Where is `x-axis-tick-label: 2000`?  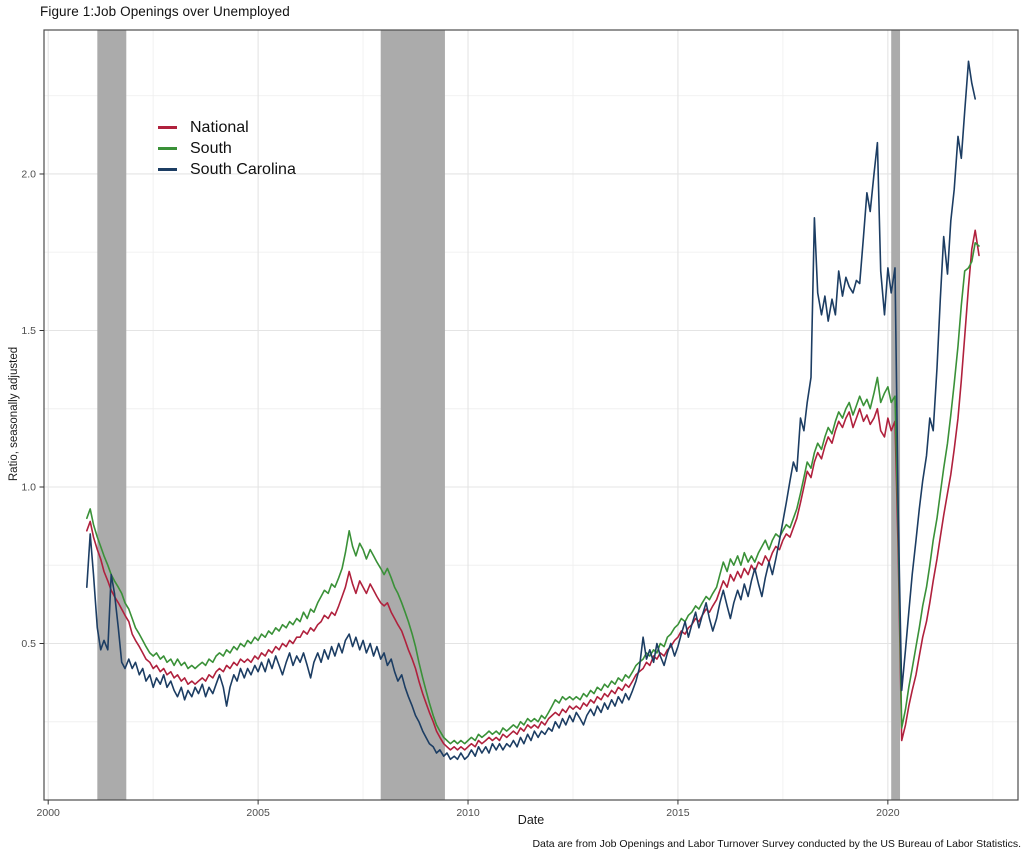
x-axis-tick-label: 2000 is located at coordinates (49, 813).